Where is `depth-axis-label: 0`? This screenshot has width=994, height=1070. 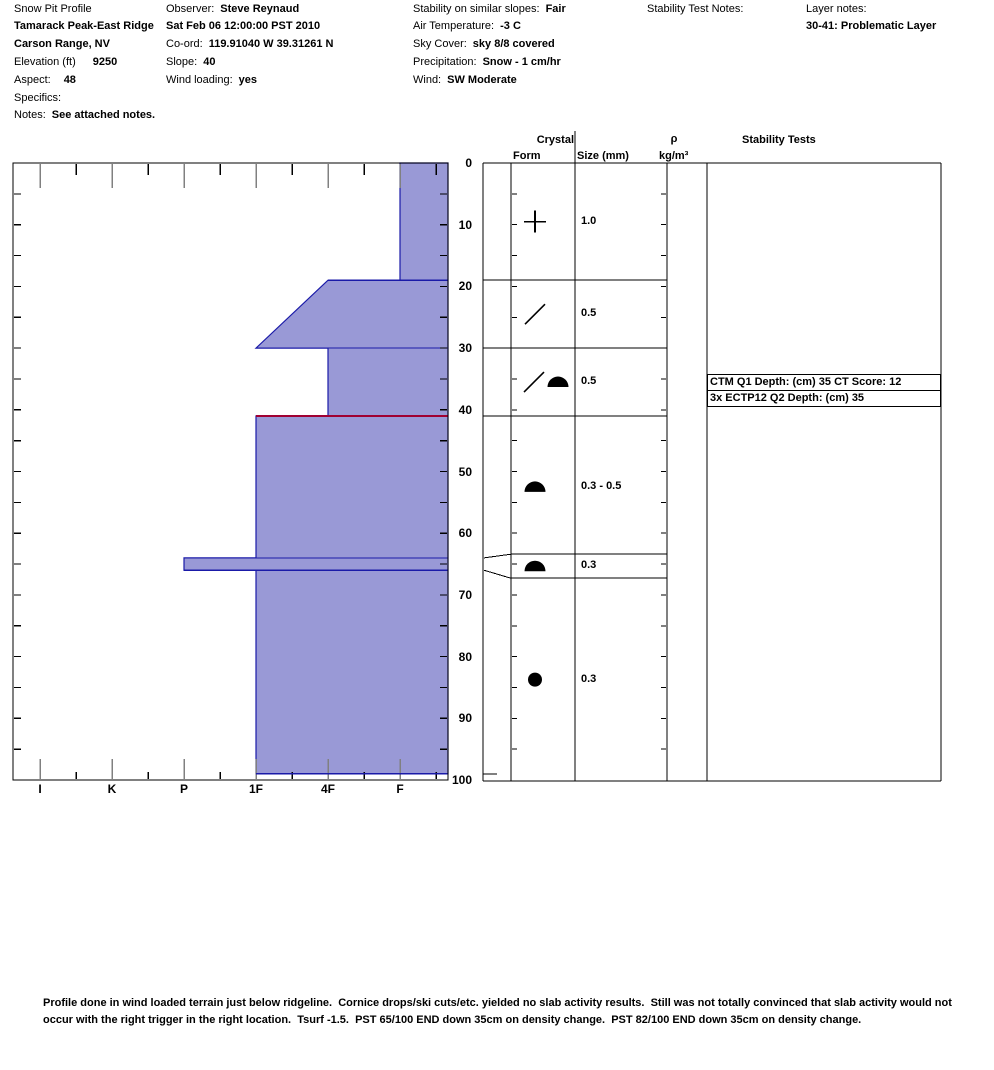 depth-axis-label: 0 is located at coordinates (468, 163).